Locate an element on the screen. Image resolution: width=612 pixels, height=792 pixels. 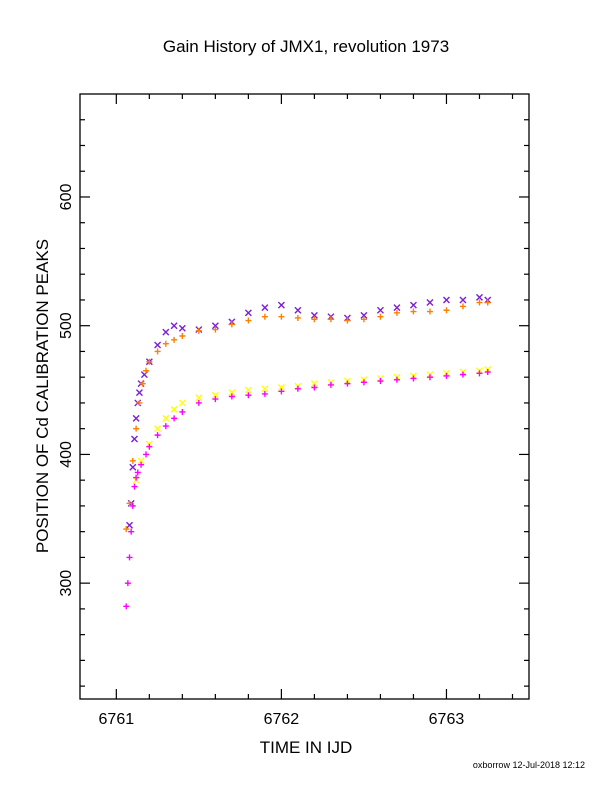
x-tick-label: 6761 is located at coordinates (117, 719).